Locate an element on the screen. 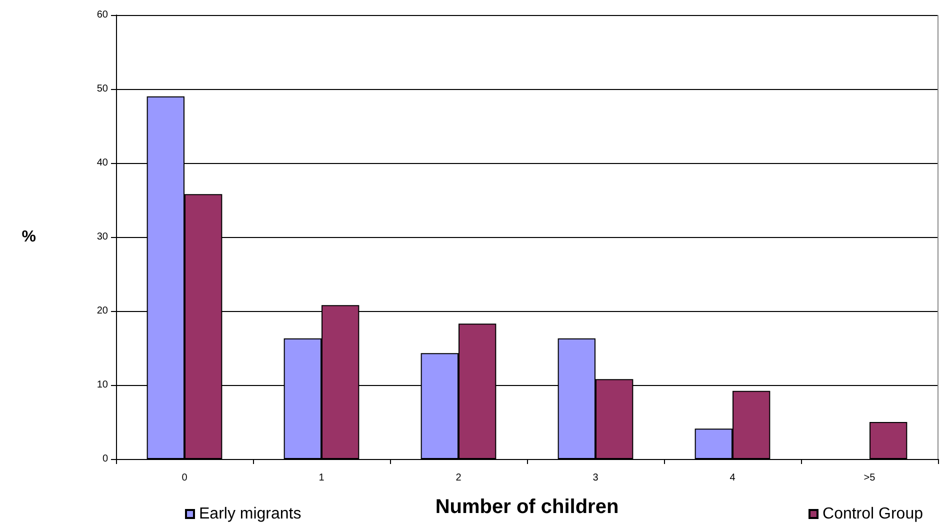 This screenshot has height=529, width=940. bar is located at coordinates (889, 440).